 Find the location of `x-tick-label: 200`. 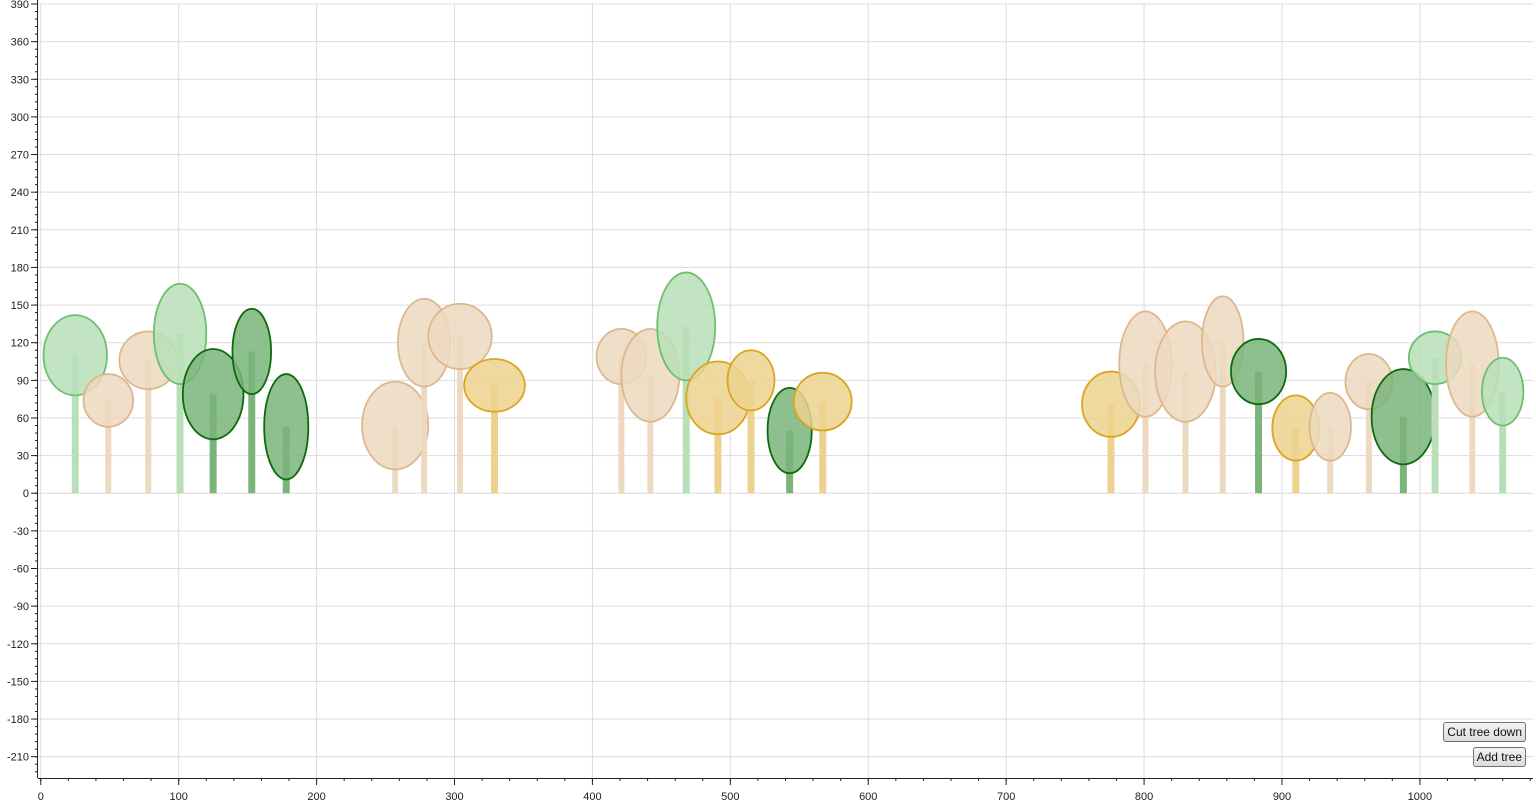

x-tick-label: 200 is located at coordinates (316, 797).